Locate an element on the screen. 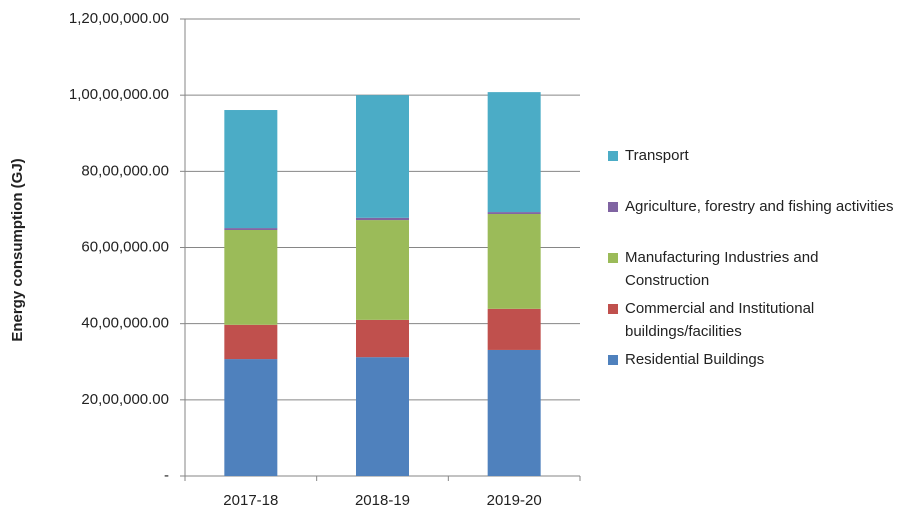  y-tick-label: 1,00,00,000.00 is located at coordinates (119, 94).